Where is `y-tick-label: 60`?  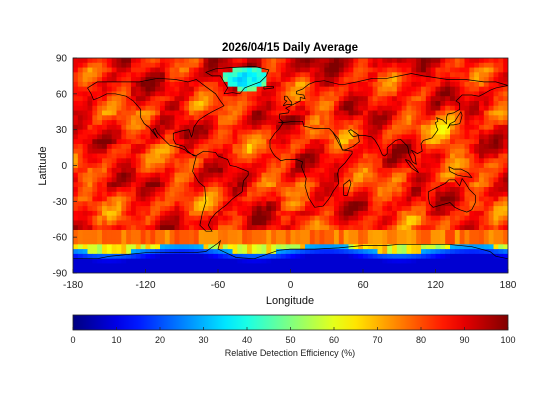 y-tick-label: 60 is located at coordinates (62, 94).